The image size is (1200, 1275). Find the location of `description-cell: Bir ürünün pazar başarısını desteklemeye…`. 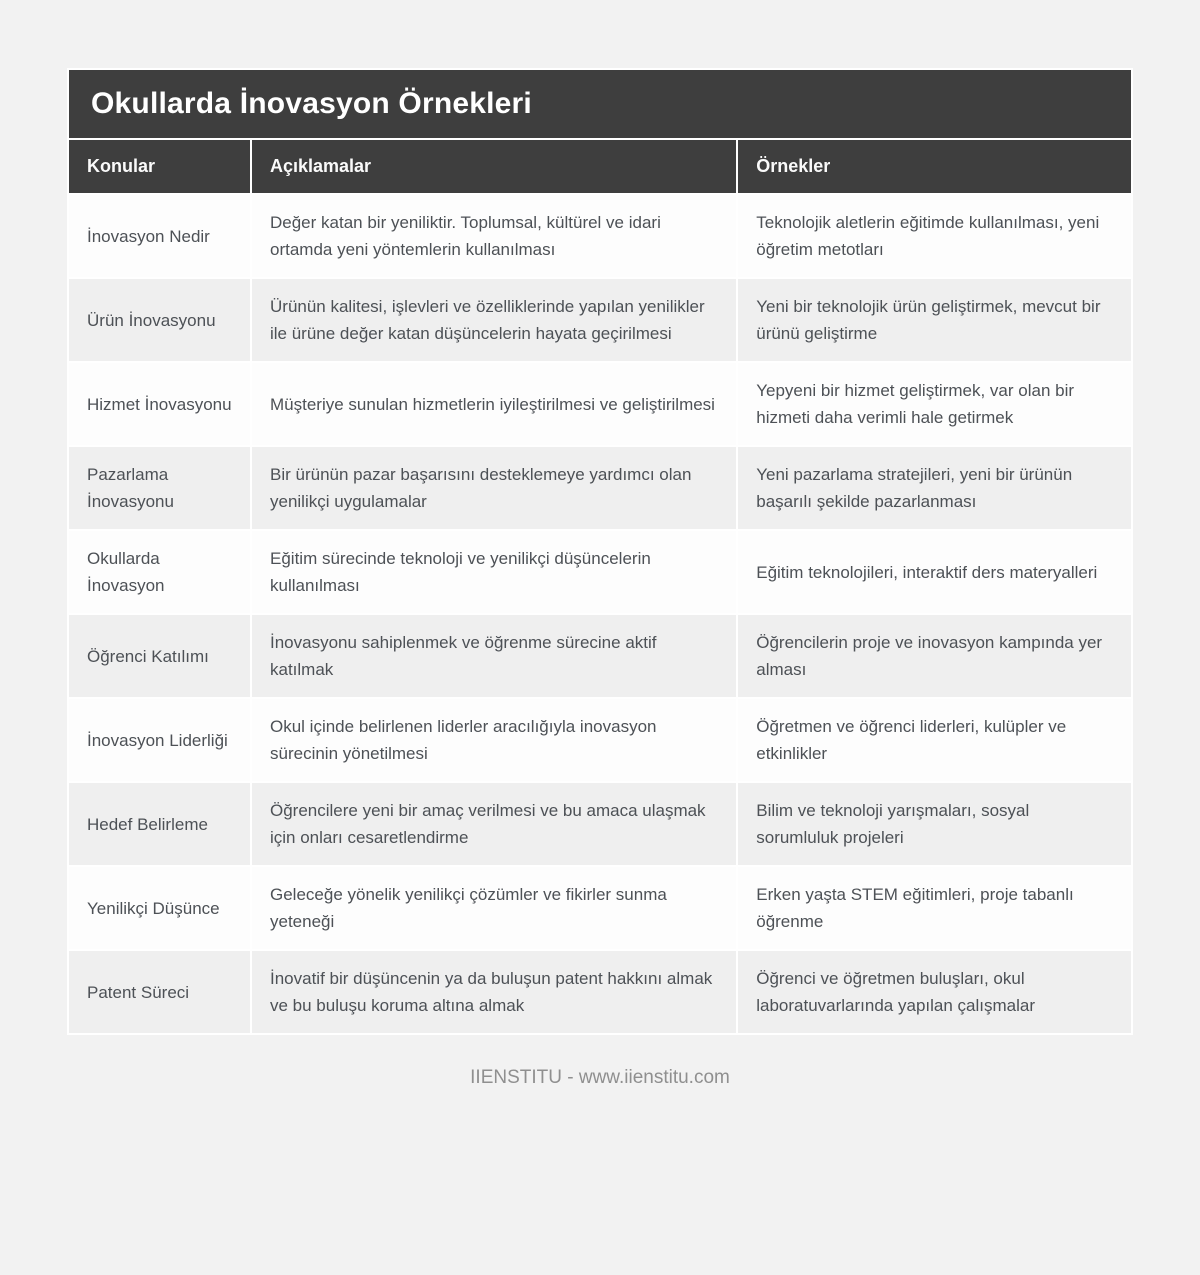

description-cell: Bir ürünün pazar başarısını desteklemeye… is located at coordinates (494, 488).